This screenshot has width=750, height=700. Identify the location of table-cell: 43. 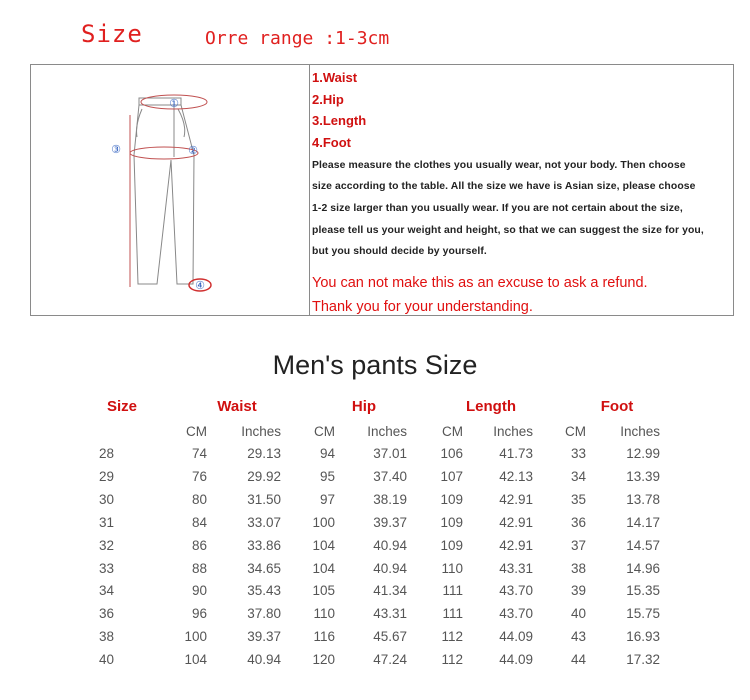
(578, 637).